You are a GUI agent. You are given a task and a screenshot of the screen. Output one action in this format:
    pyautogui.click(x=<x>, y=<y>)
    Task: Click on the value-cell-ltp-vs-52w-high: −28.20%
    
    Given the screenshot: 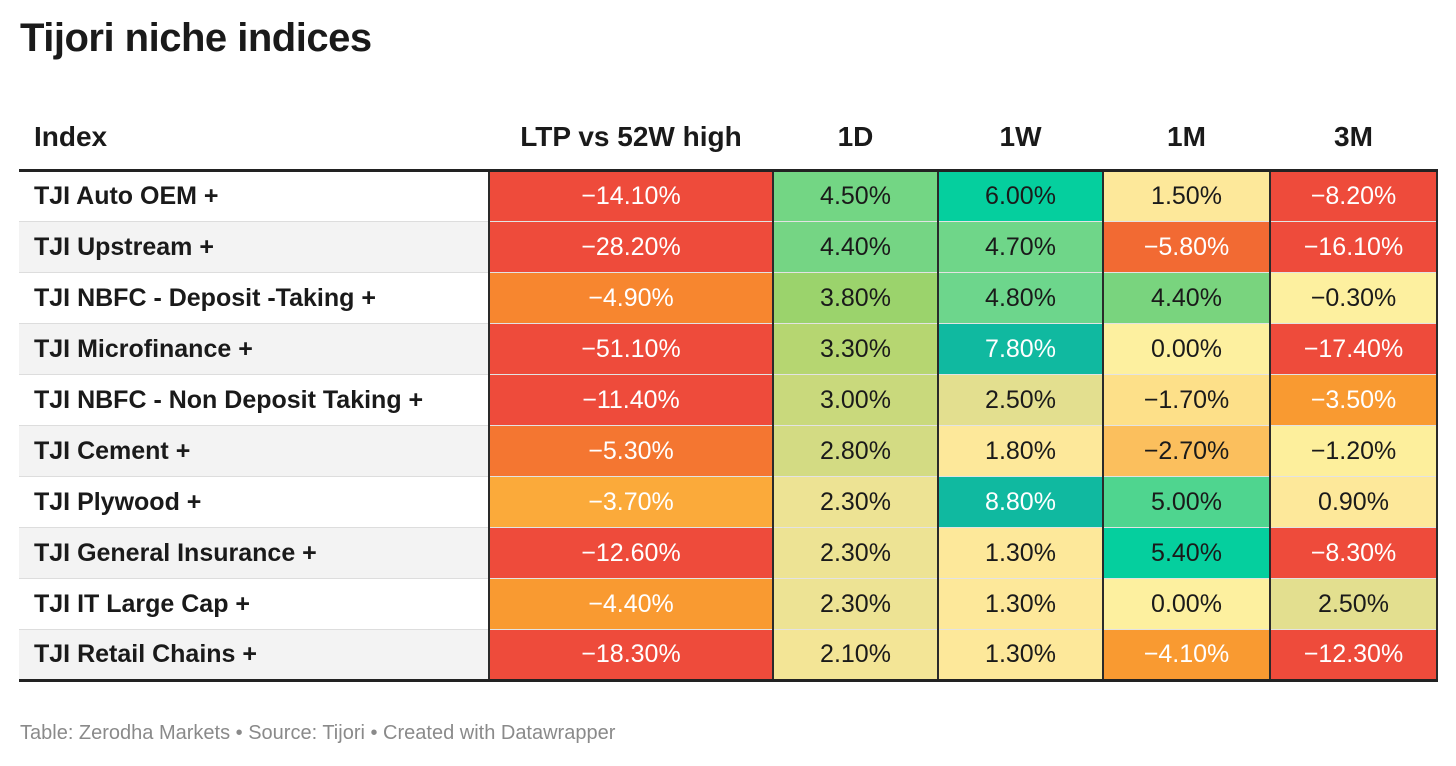 What is the action you would take?
    pyautogui.click(x=631, y=247)
    